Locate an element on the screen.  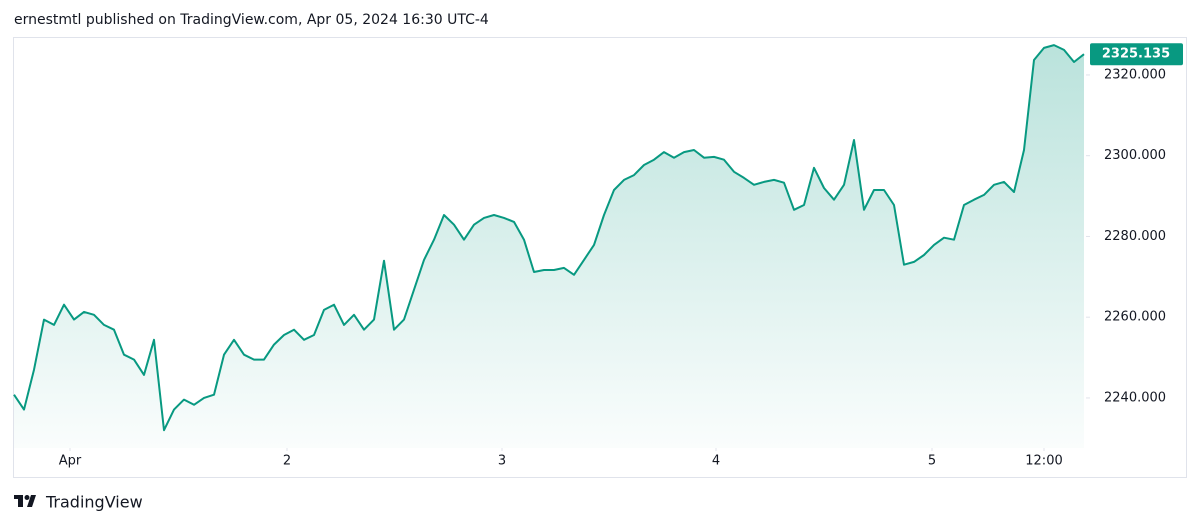
last-price-label: 2325.135 is located at coordinates (1136, 54).